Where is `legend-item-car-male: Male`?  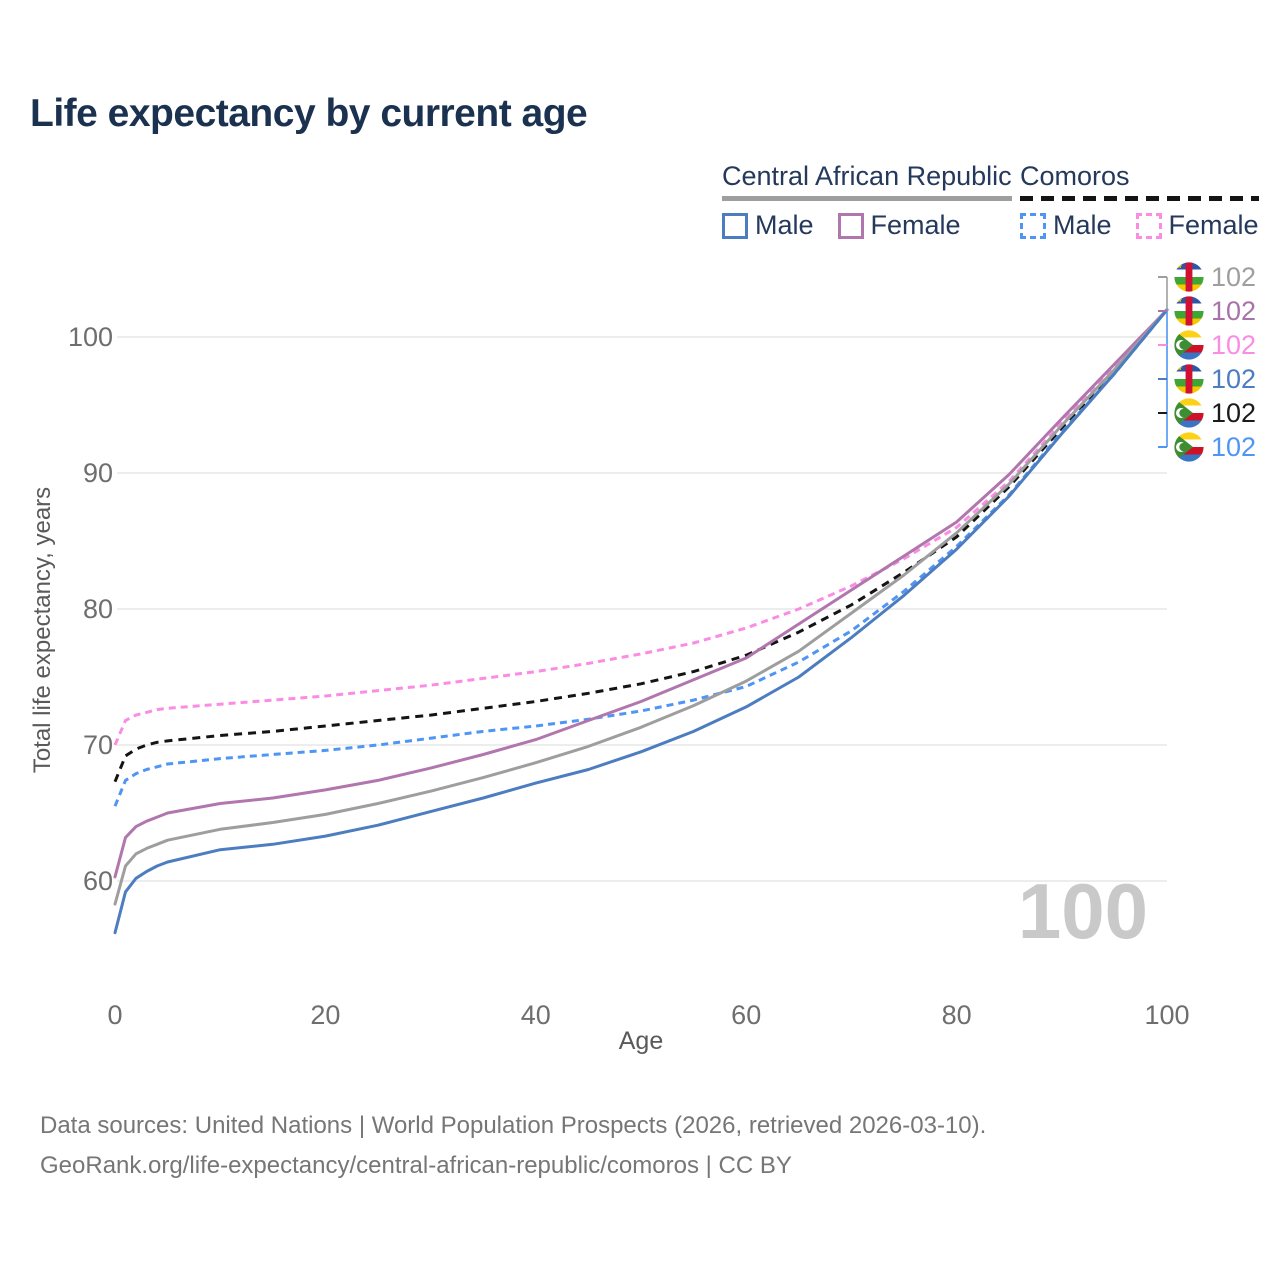 legend-item-car-male: Male is located at coordinates (768, 225).